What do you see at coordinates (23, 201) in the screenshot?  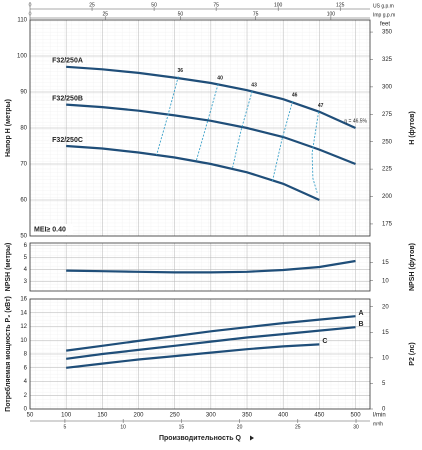 I see `y-tick-label: 60` at bounding box center [23, 201].